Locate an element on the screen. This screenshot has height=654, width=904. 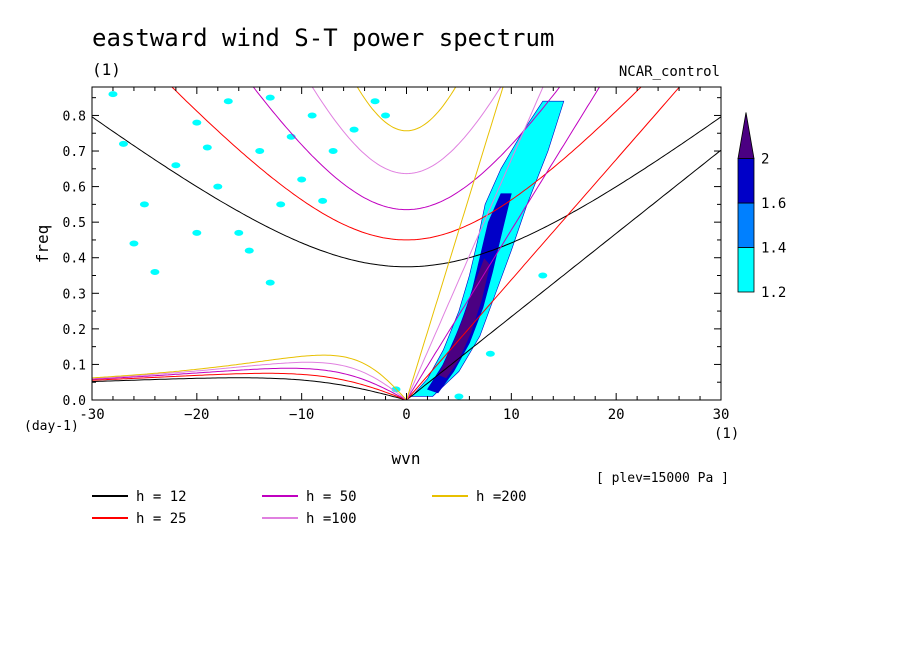
x-tick-label: −20 is located at coordinates (196, 415).